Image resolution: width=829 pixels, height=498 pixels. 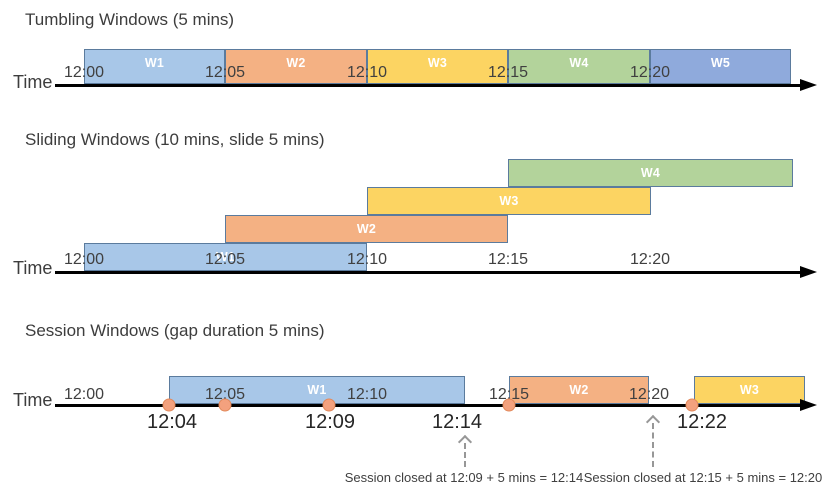 I want to click on sliding-window-w2: W2, so click(x=366, y=229).